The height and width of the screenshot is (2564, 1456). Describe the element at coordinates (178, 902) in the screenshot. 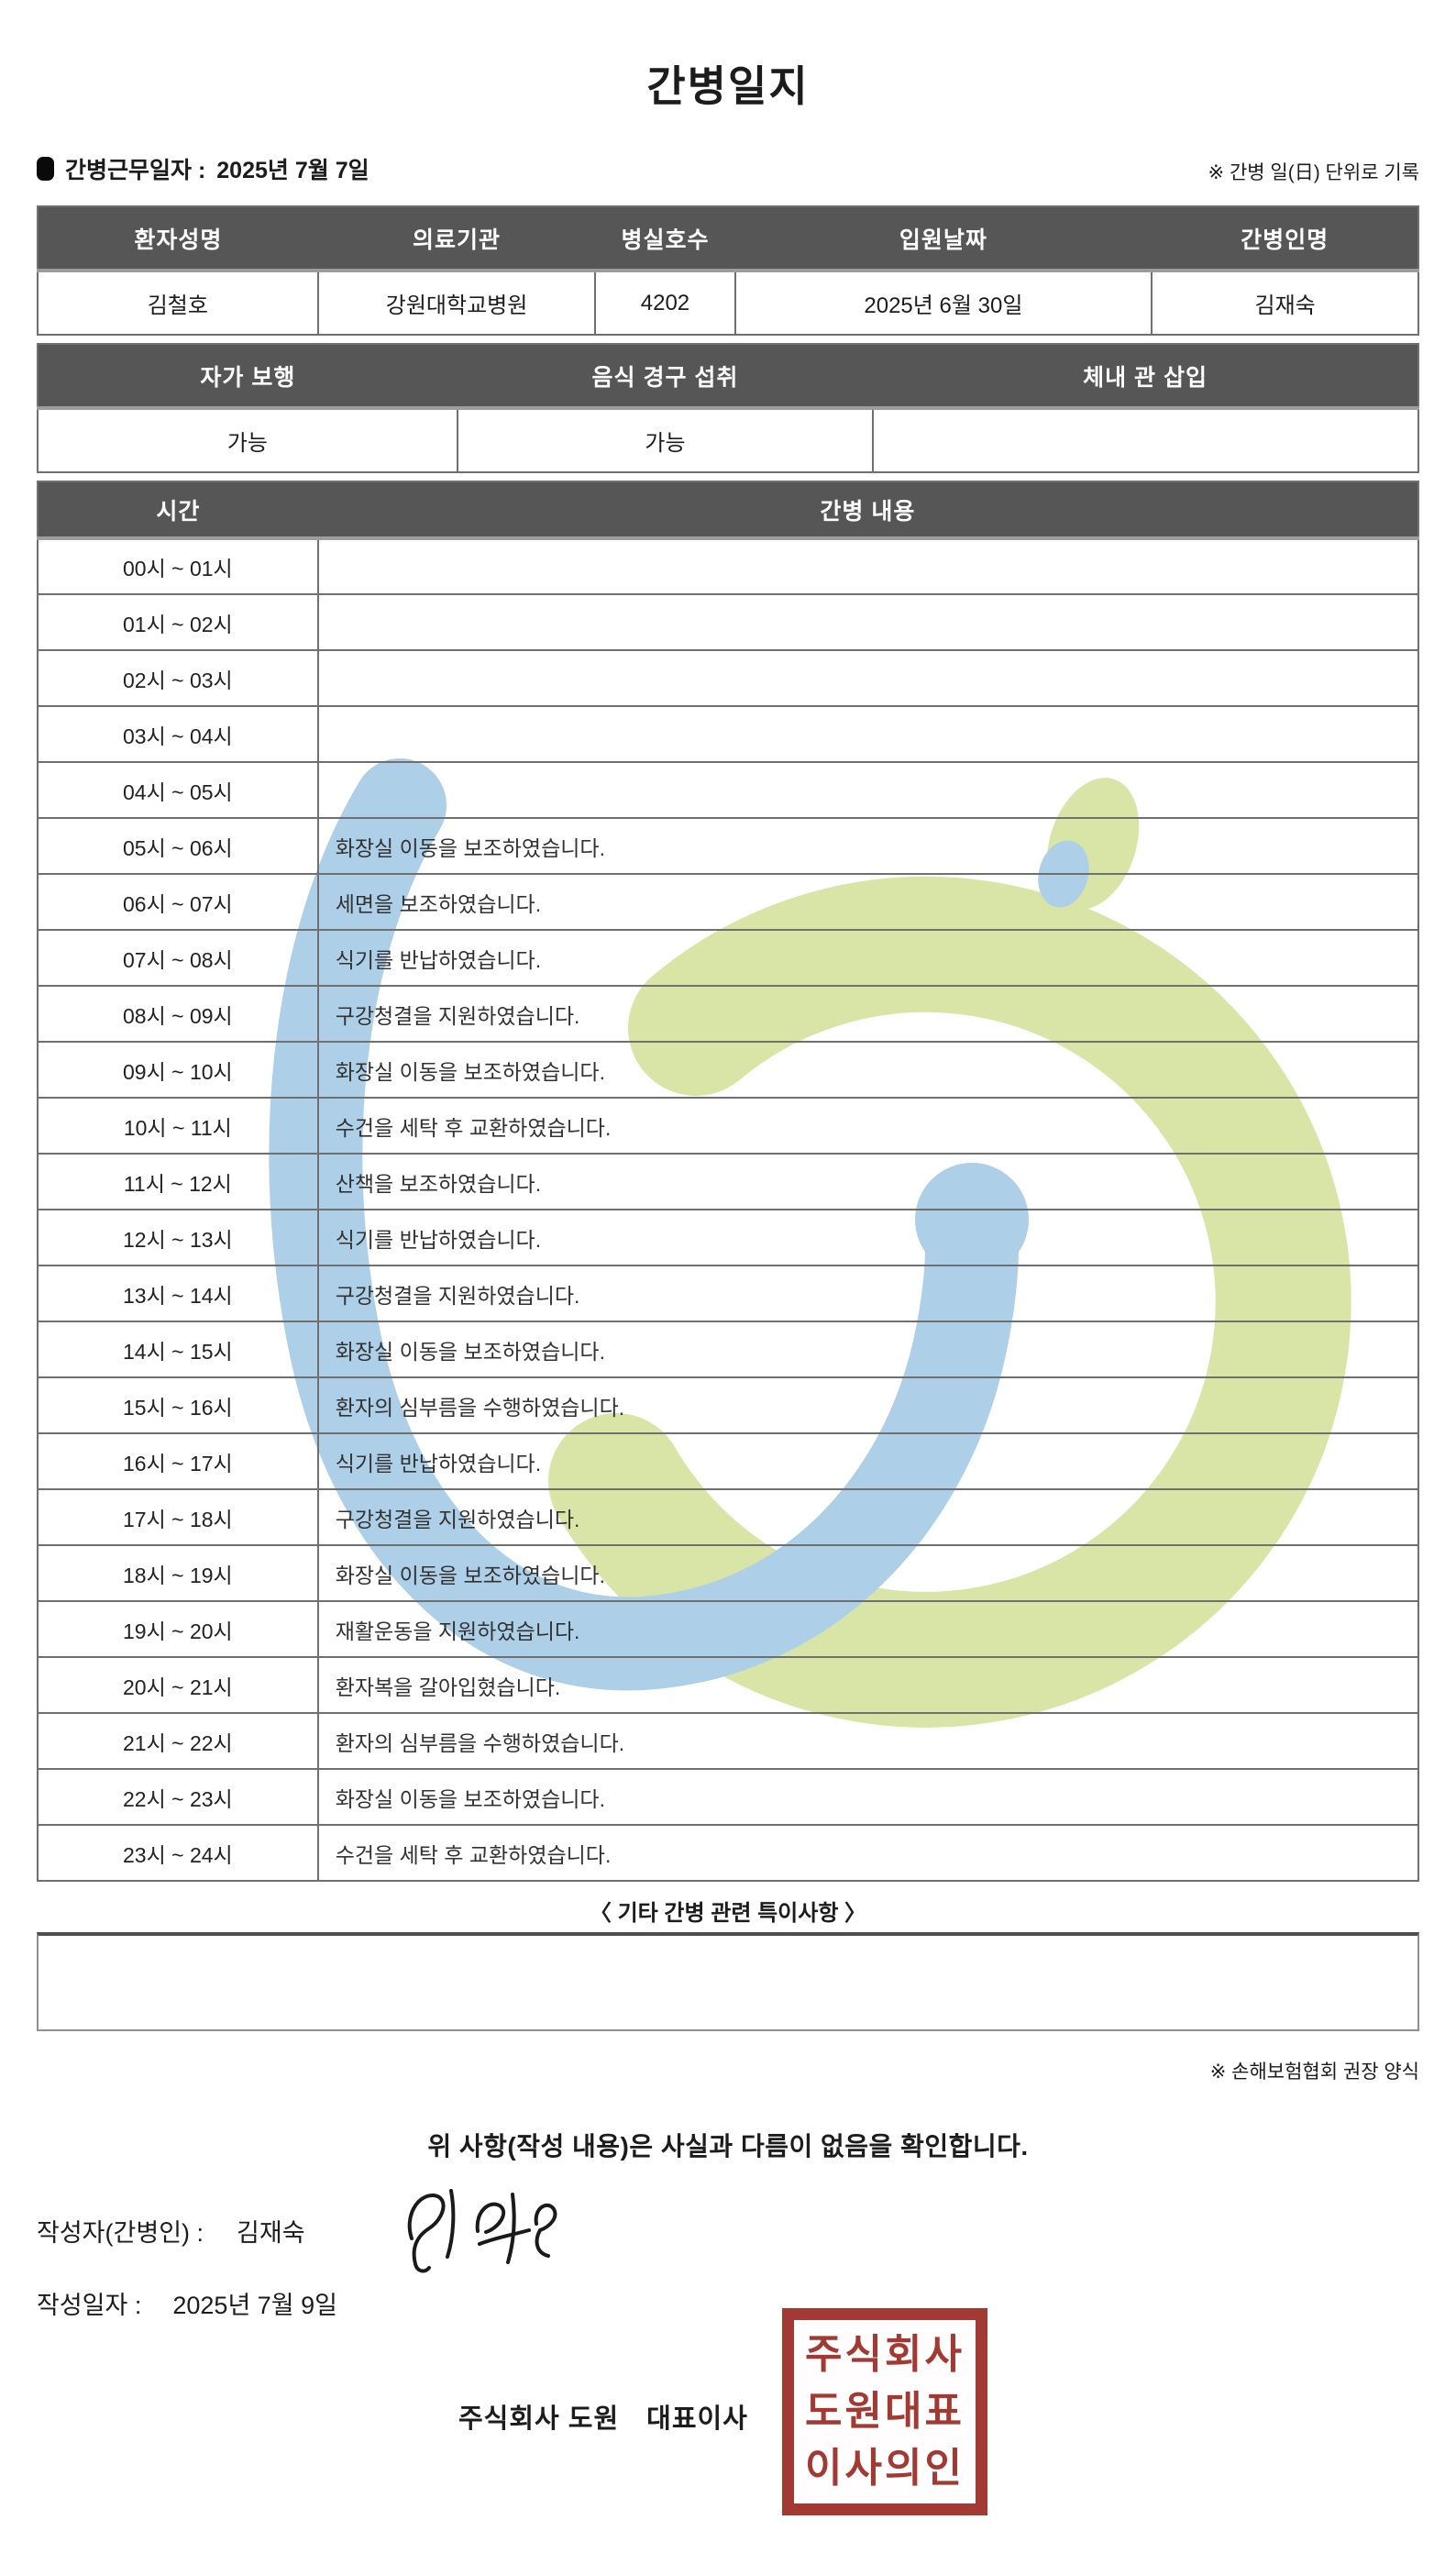

I see `time-slot: 06시 ~ 07시` at that location.